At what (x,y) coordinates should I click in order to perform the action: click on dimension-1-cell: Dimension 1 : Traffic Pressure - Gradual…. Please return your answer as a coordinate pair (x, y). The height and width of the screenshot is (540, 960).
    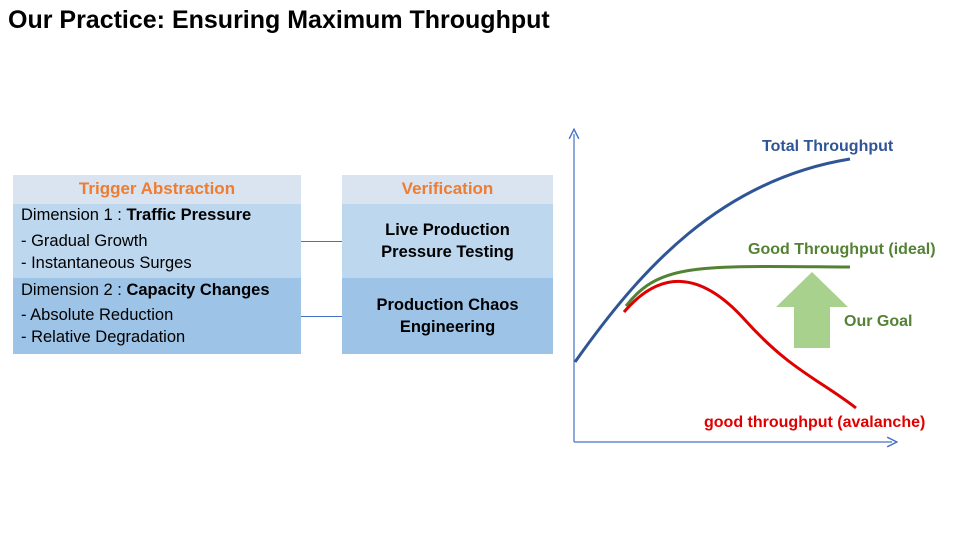
    Looking at the image, I should click on (157, 241).